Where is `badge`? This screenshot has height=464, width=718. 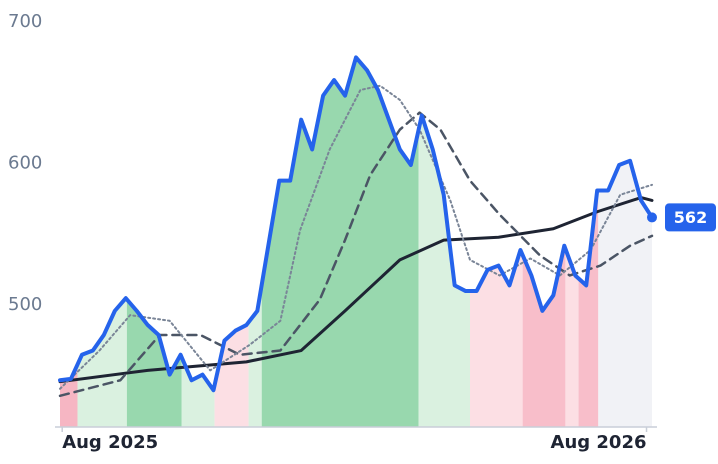 badge is located at coordinates (690, 217).